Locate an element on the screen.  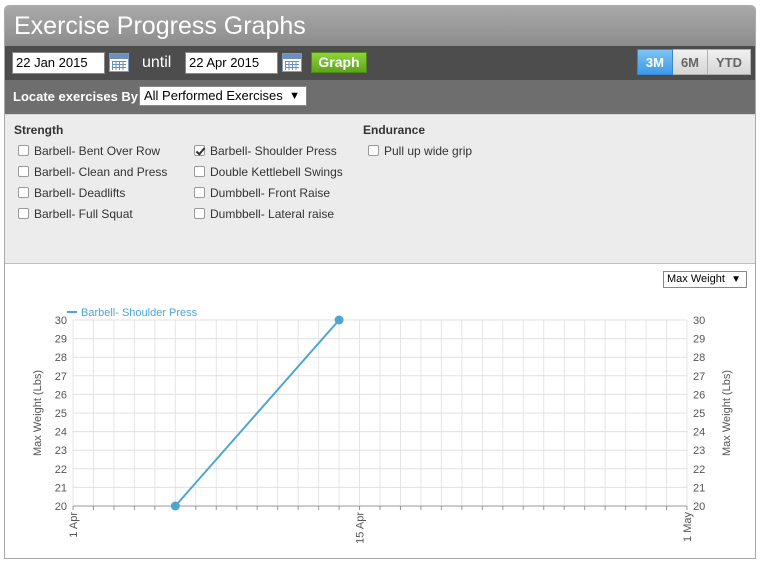
end-calendar-icon is located at coordinates (292, 62).